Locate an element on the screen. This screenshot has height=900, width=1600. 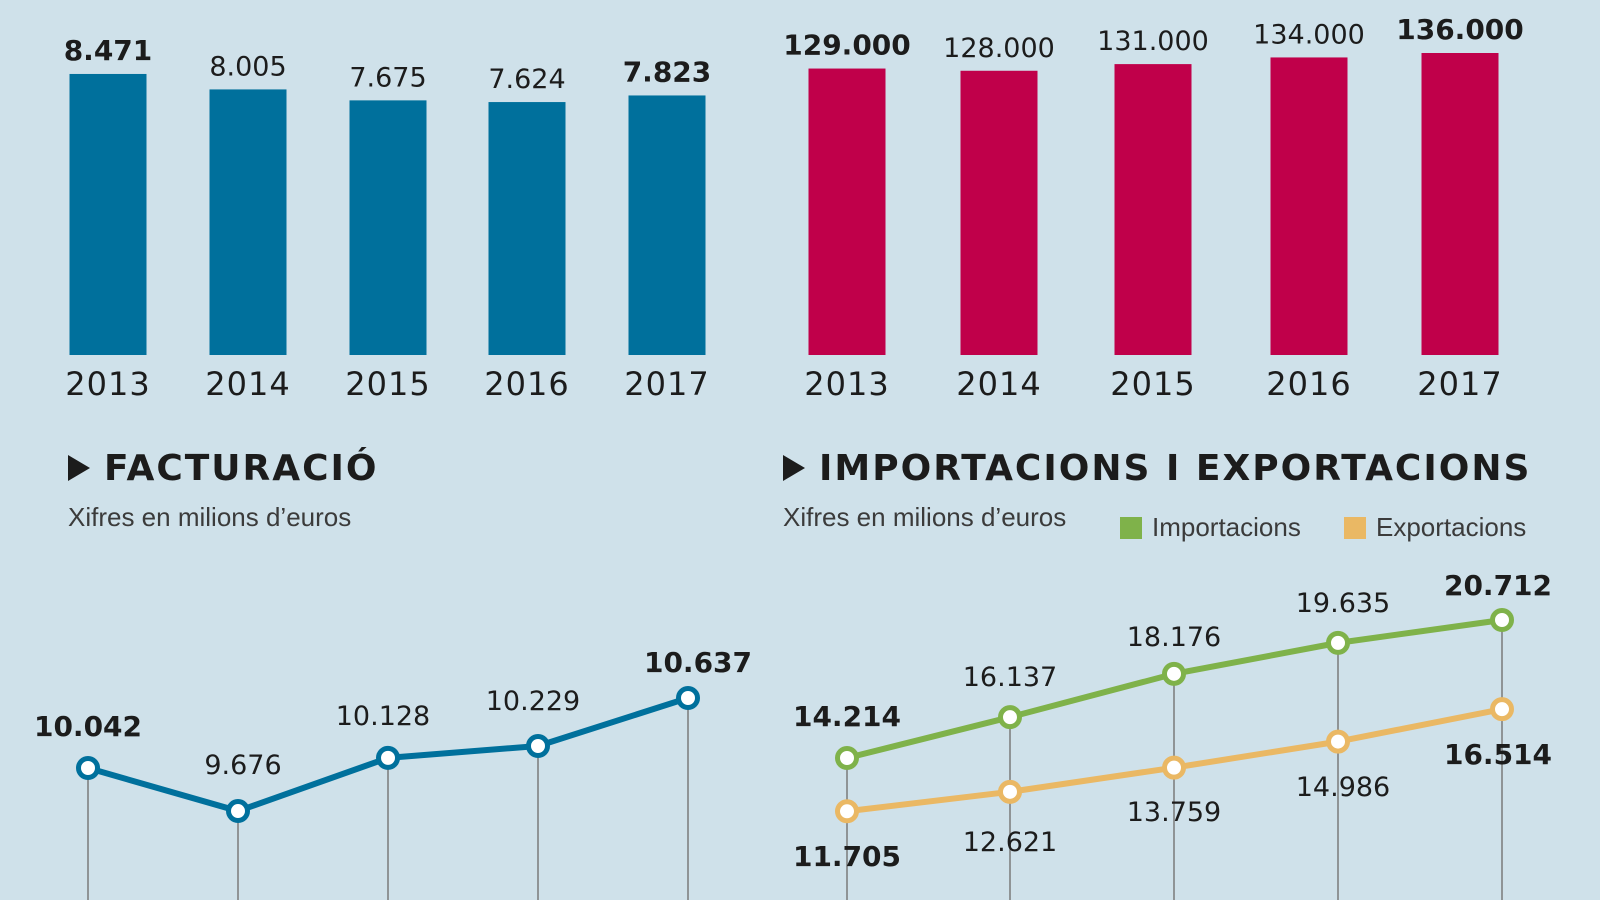
facturacio-subtitle: Xifres en milions d’euros is located at coordinates (210, 517).